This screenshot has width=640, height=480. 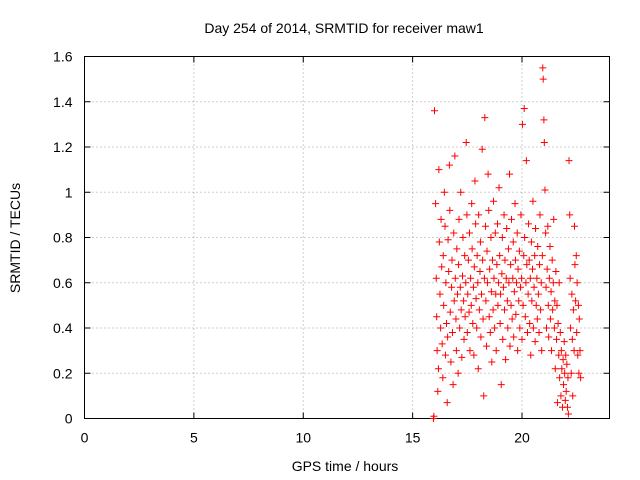 I want to click on y-tick-label: 0.2, so click(x=63, y=373).